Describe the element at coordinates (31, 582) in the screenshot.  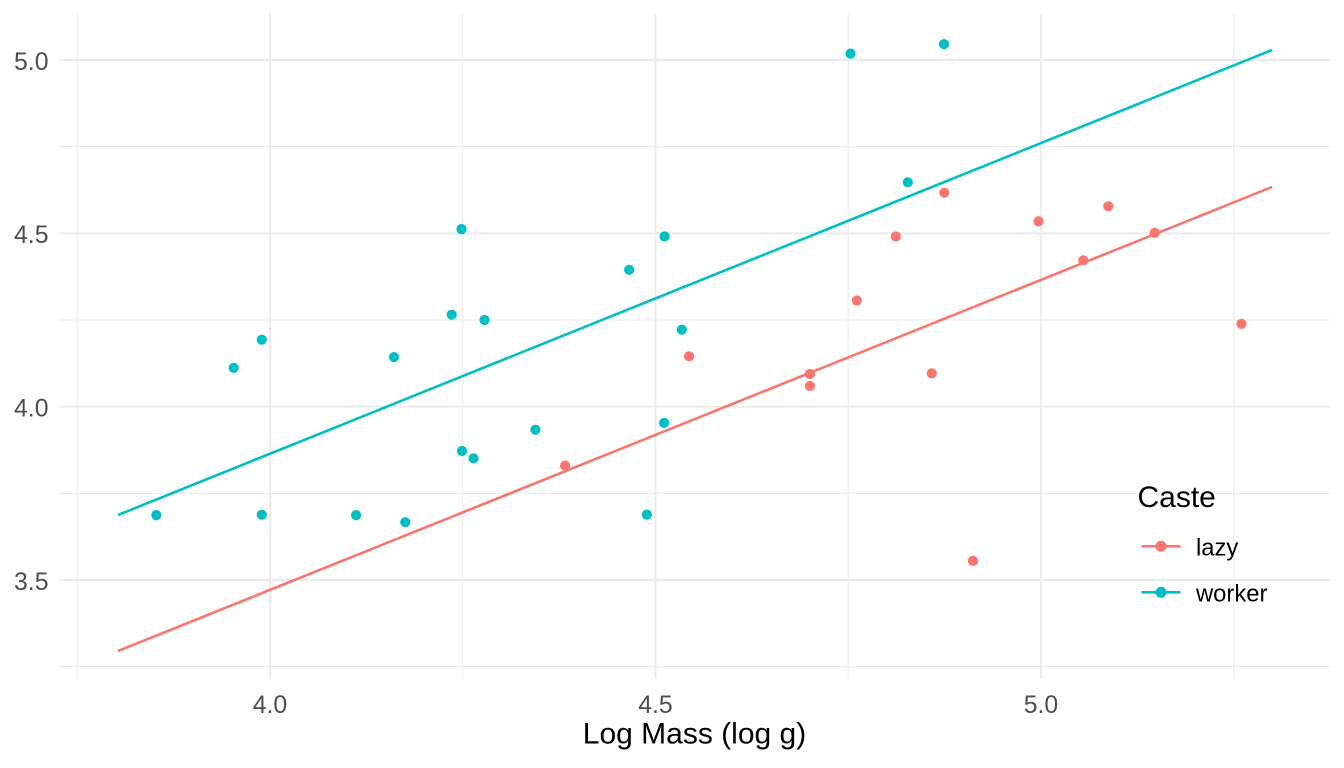
I see `svg-text: 3.5` at that location.